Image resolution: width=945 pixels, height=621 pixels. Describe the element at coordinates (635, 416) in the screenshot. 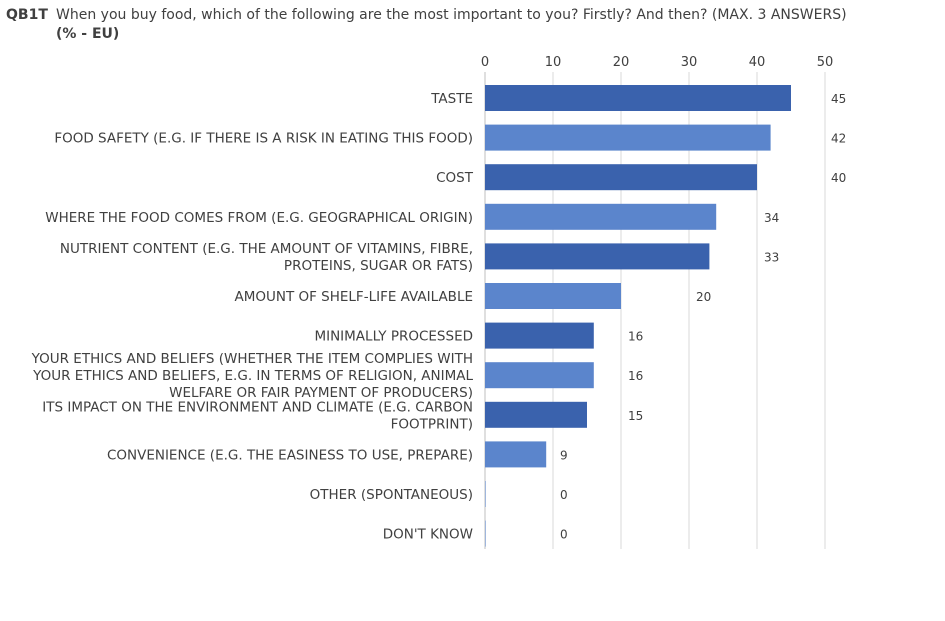

I see `data-label: 15` at that location.